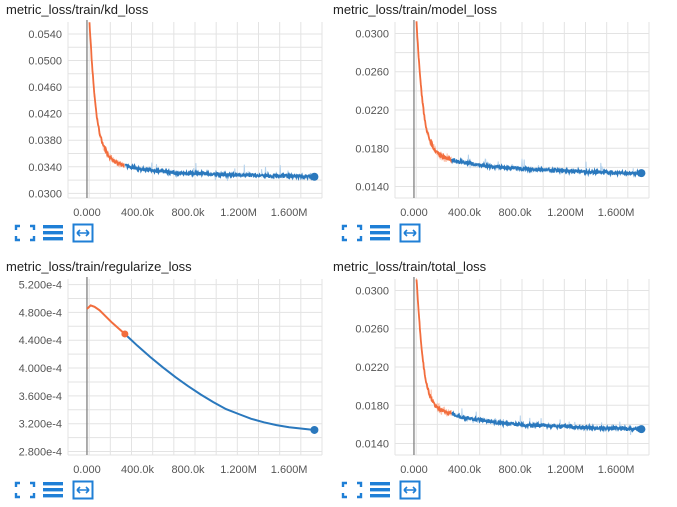 The width and height of the screenshot is (677, 507). What do you see at coordinates (45, 35) in the screenshot?
I see `y-tick-label: 0.0540` at bounding box center [45, 35].